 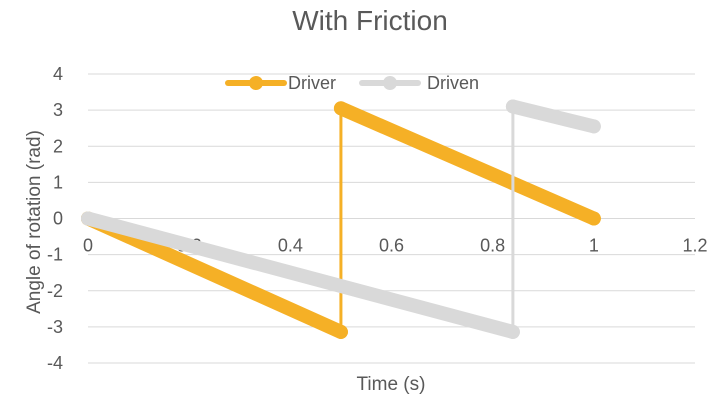 I want to click on y-tick-label: 2, so click(x=58, y=146).